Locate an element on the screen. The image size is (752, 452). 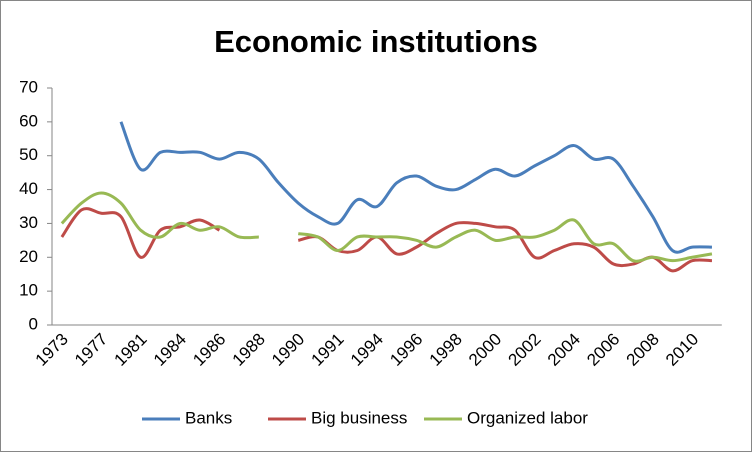
y-tick-label: 50 is located at coordinates (28, 154).